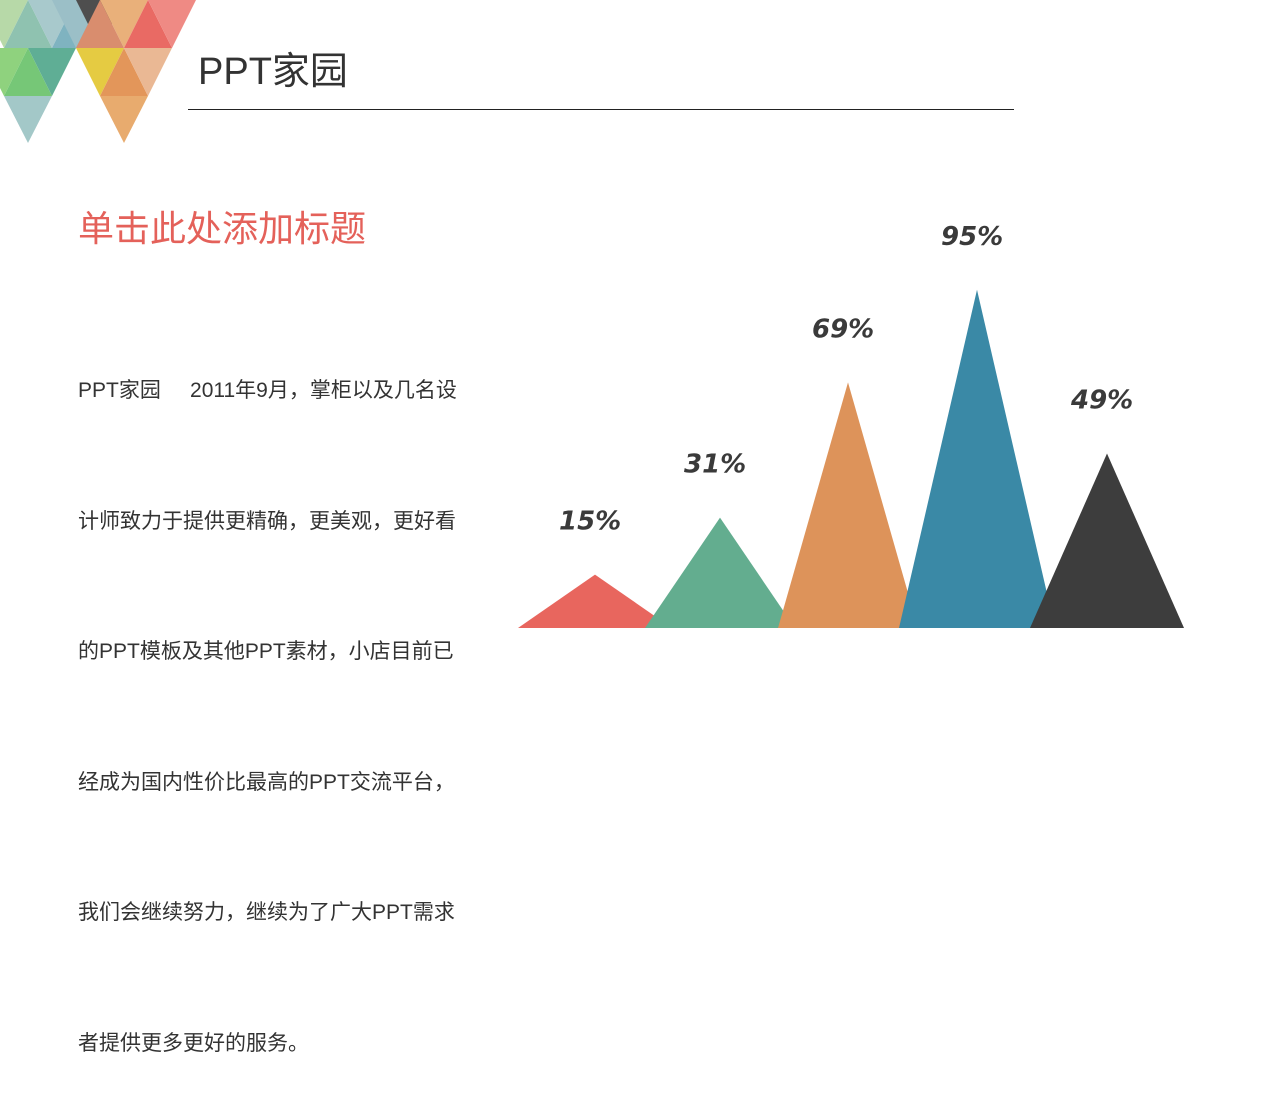  Describe the element at coordinates (972, 237) in the screenshot. I see `data-label-4: 95%` at that location.